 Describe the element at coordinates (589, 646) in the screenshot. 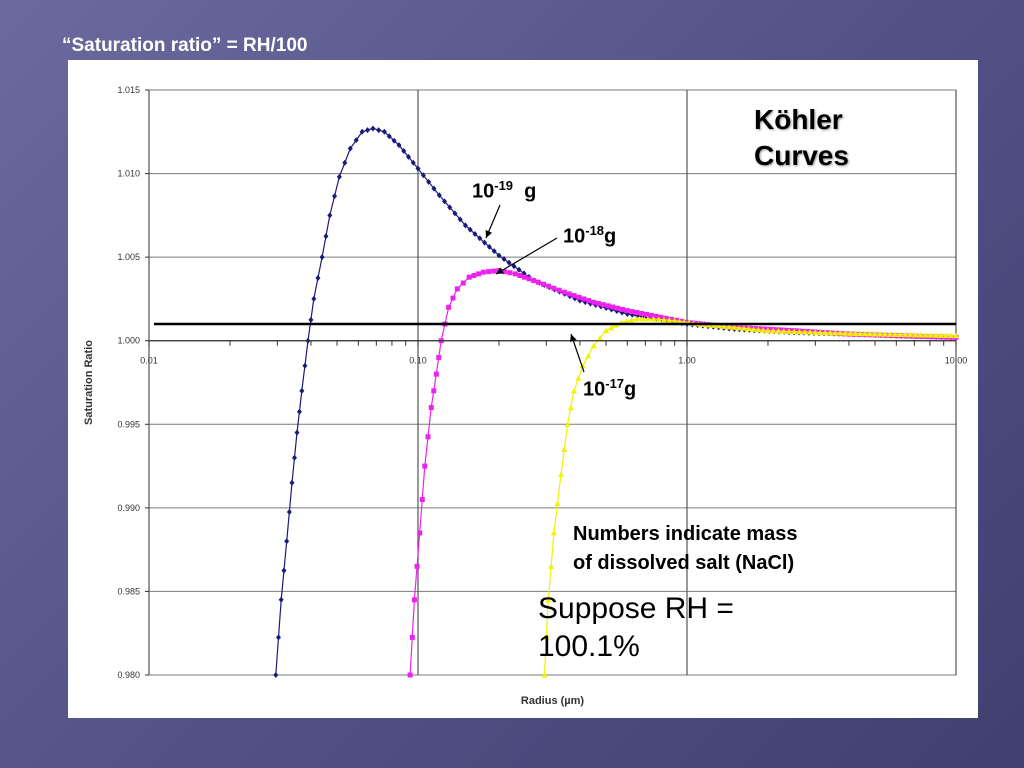

I see `suppose-rh-line2: 100.1%` at that location.